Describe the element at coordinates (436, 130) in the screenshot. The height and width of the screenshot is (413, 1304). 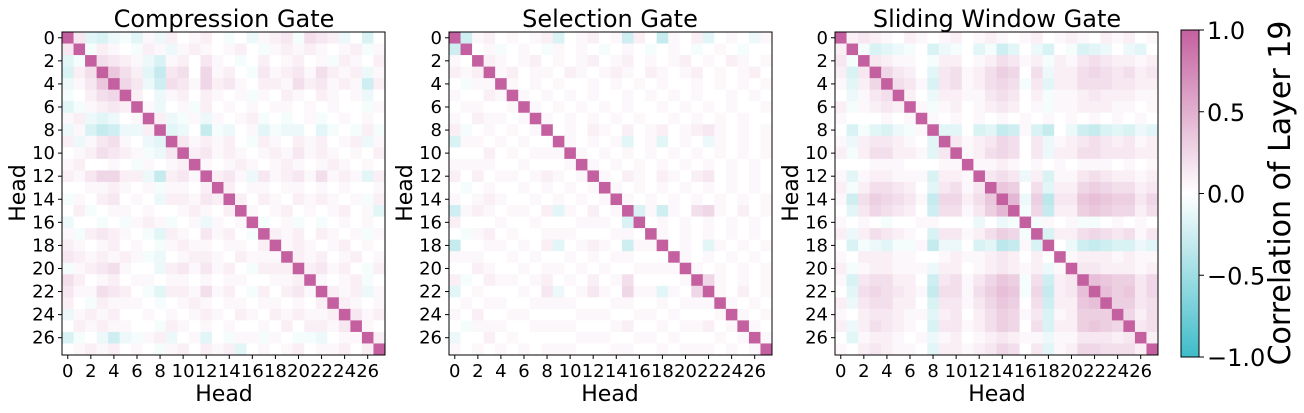
I see `y-tick-label: 8` at that location.